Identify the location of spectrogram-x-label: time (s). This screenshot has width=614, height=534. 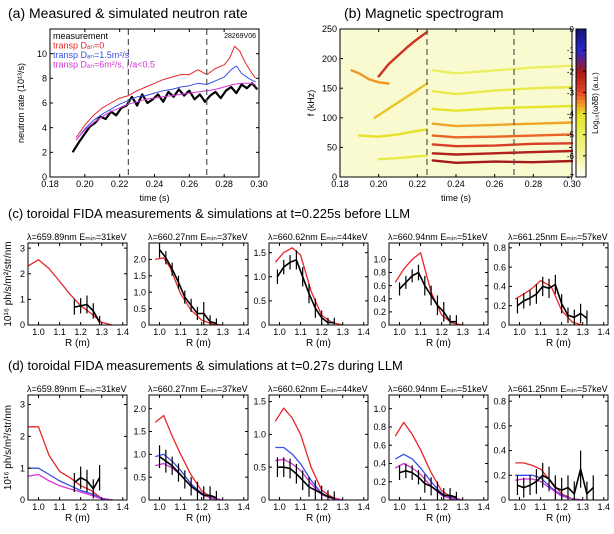
(456, 198).